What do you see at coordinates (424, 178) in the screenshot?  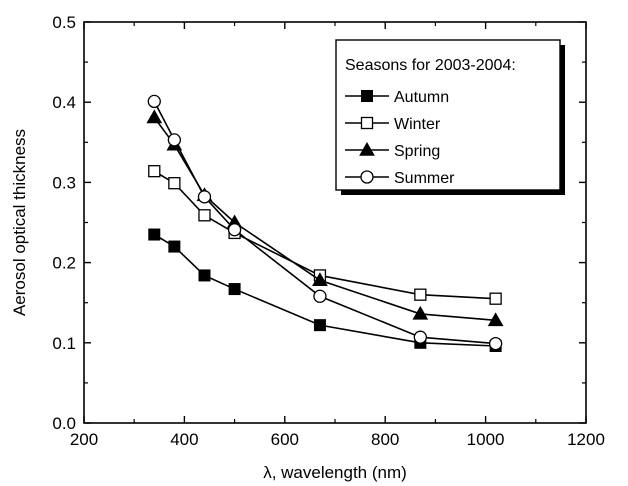 I see `legend-label: Summer` at bounding box center [424, 178].